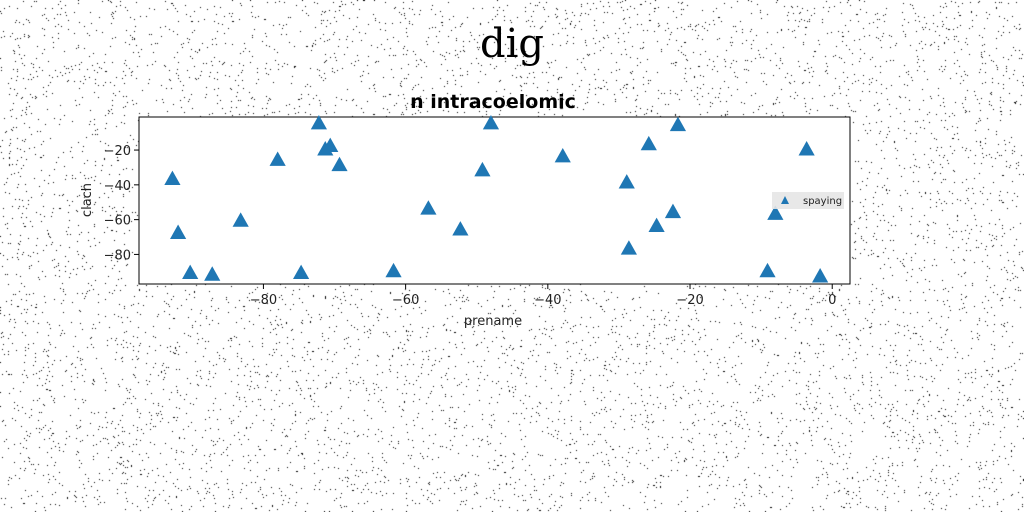  Describe the element at coordinates (785, 200) in the screenshot. I see `legend-marker-icon` at that location.